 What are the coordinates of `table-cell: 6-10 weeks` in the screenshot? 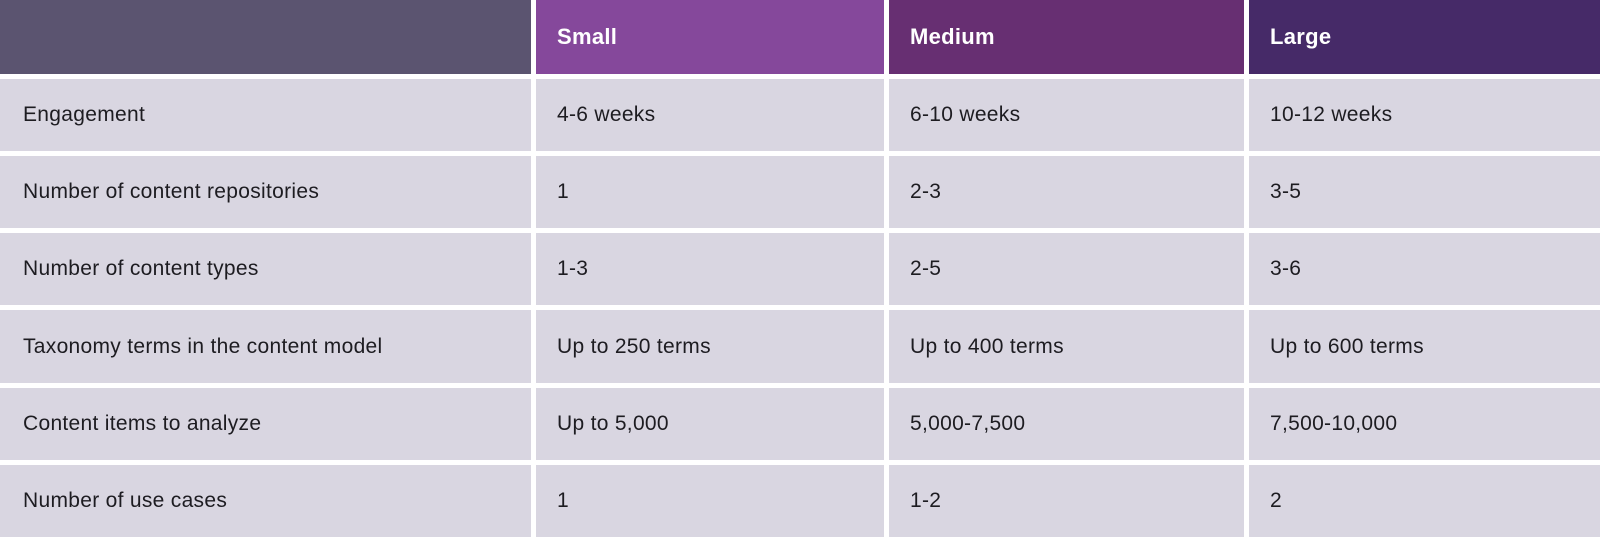 It's located at (1066, 115).